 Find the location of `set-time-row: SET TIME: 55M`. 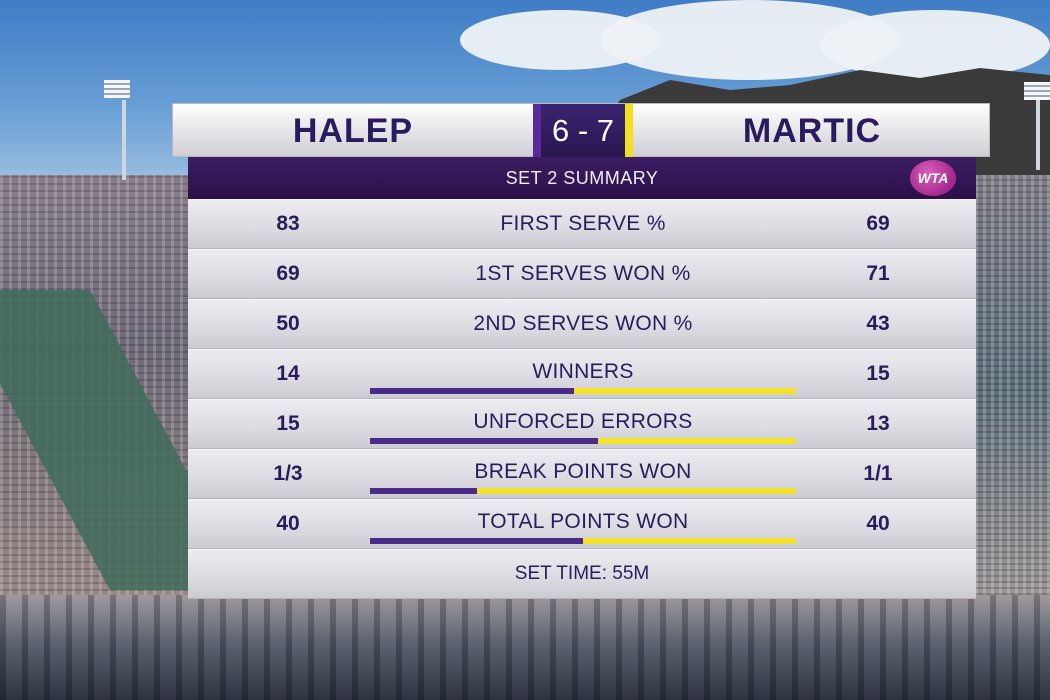

set-time-row: SET TIME: 55M is located at coordinates (582, 574).